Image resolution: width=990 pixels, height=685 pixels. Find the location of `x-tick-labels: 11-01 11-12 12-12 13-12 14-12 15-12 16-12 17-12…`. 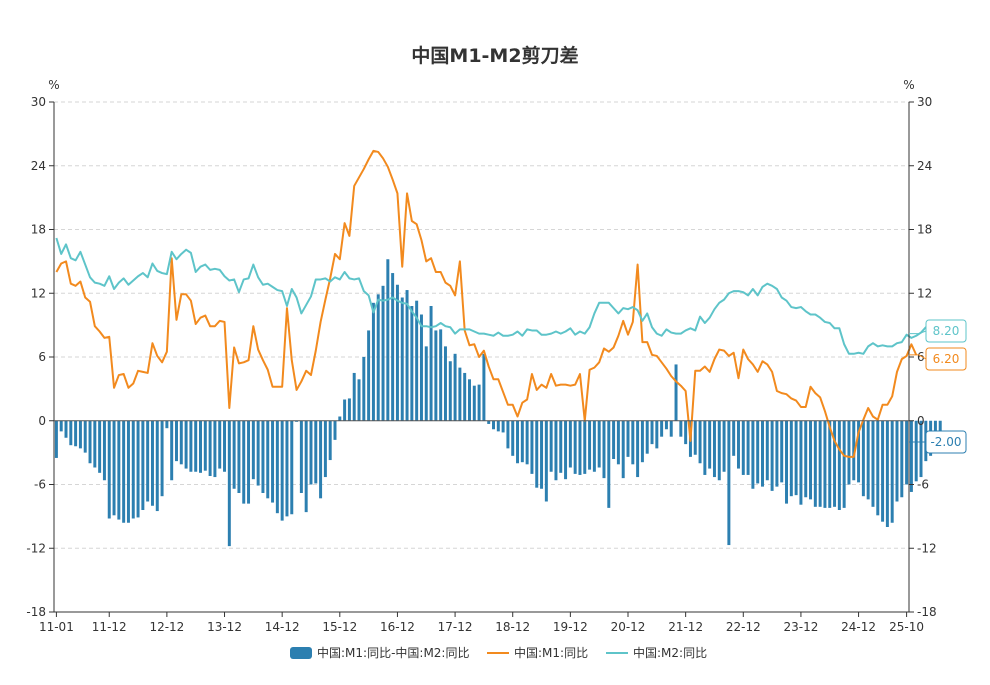

x-tick-labels: 11-01 11-12 12-12 13-12 14-12 15-12 16-12 17-12… is located at coordinates (481, 627).